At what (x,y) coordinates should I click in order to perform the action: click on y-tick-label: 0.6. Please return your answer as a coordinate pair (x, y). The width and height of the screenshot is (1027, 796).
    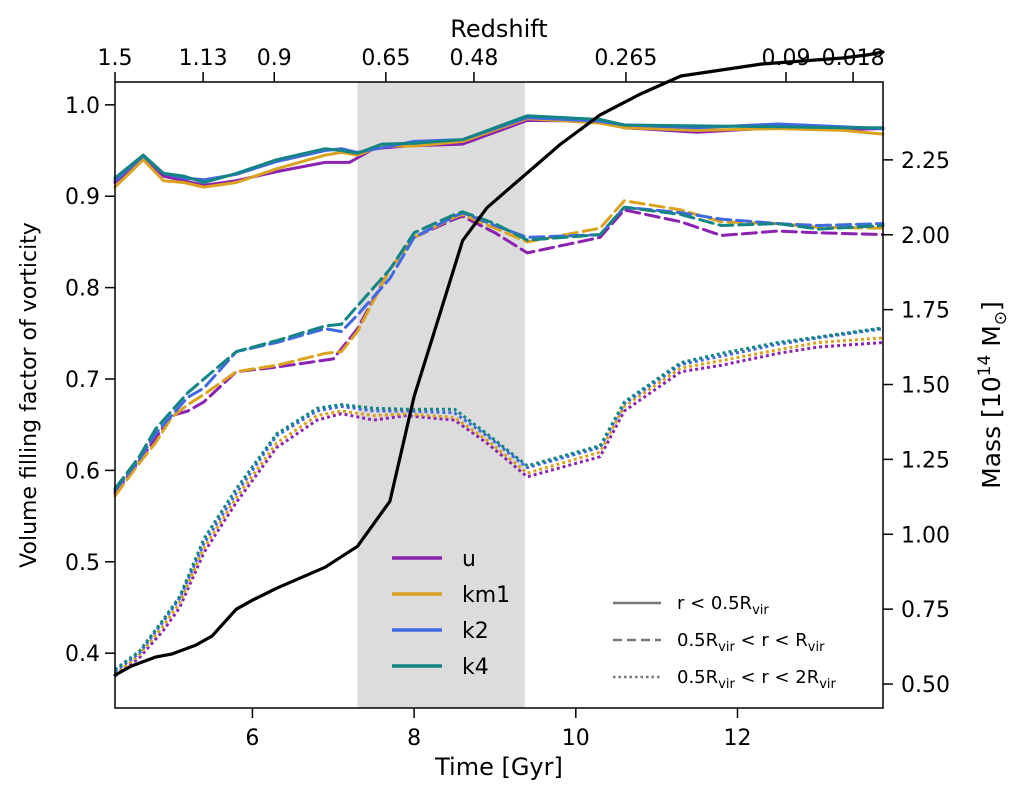
    Looking at the image, I should click on (82, 471).